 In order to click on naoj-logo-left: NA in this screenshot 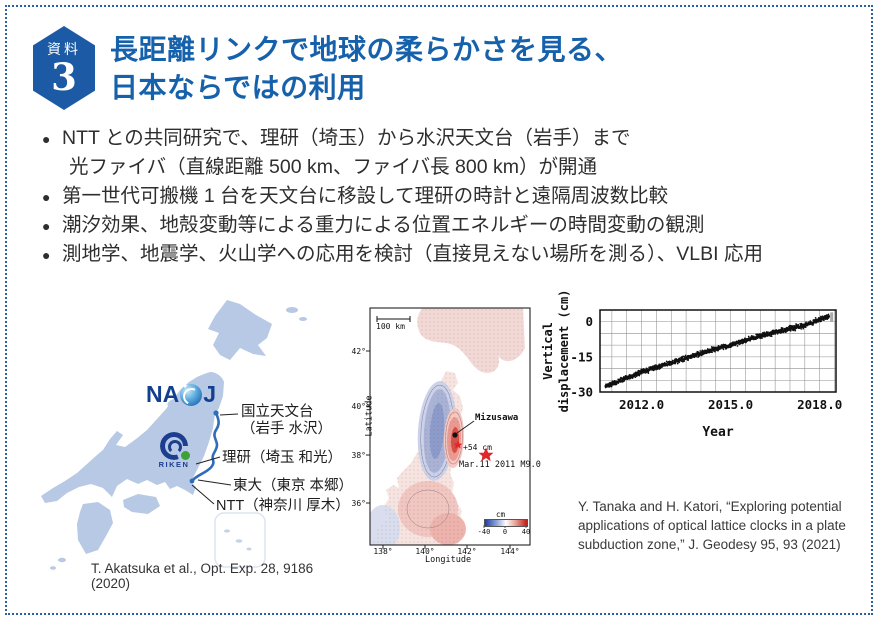, I will do `click(163, 394)`.